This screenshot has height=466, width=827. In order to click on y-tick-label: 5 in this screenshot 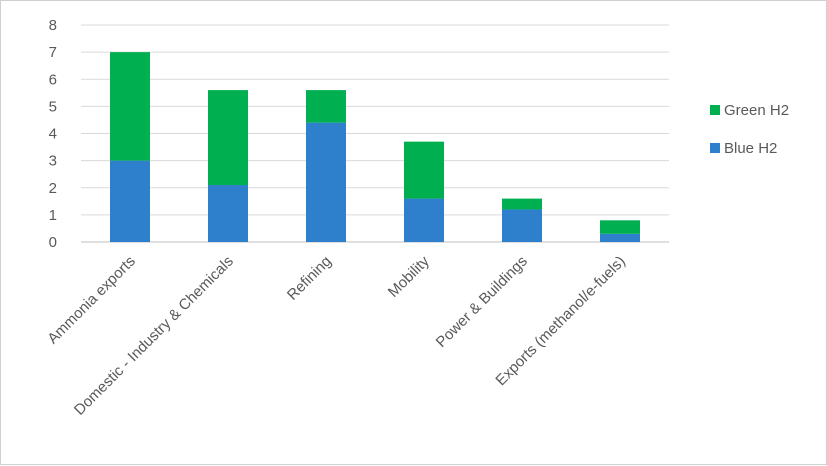, I will do `click(53, 106)`.